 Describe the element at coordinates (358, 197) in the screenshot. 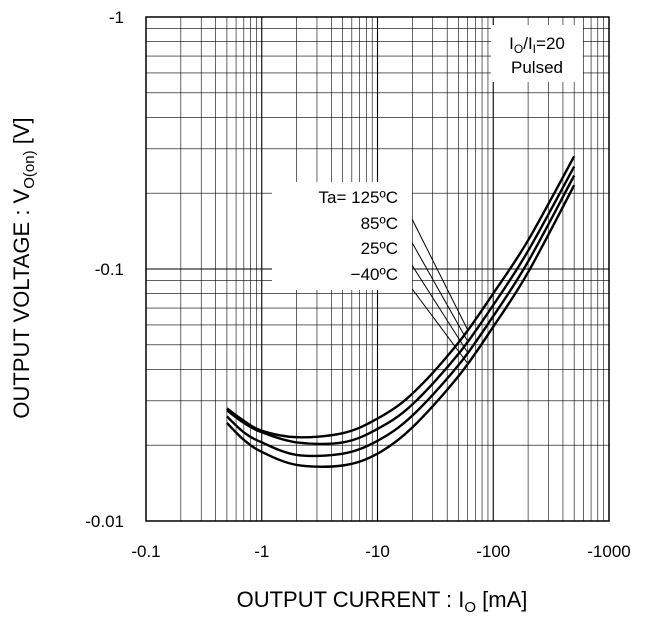

I see `series-label-125c: Ta= 125ºC` at that location.